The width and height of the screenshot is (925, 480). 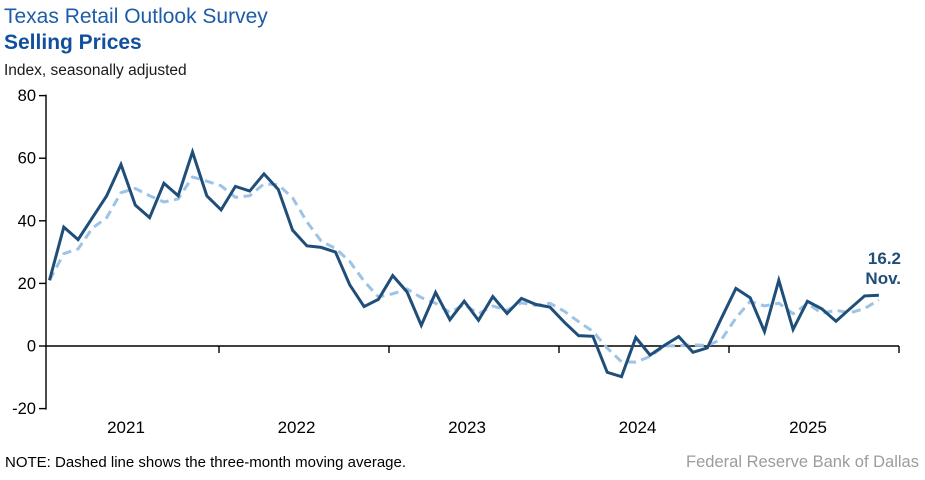 I want to click on y-axis-tick-label: 60, so click(x=27, y=159).